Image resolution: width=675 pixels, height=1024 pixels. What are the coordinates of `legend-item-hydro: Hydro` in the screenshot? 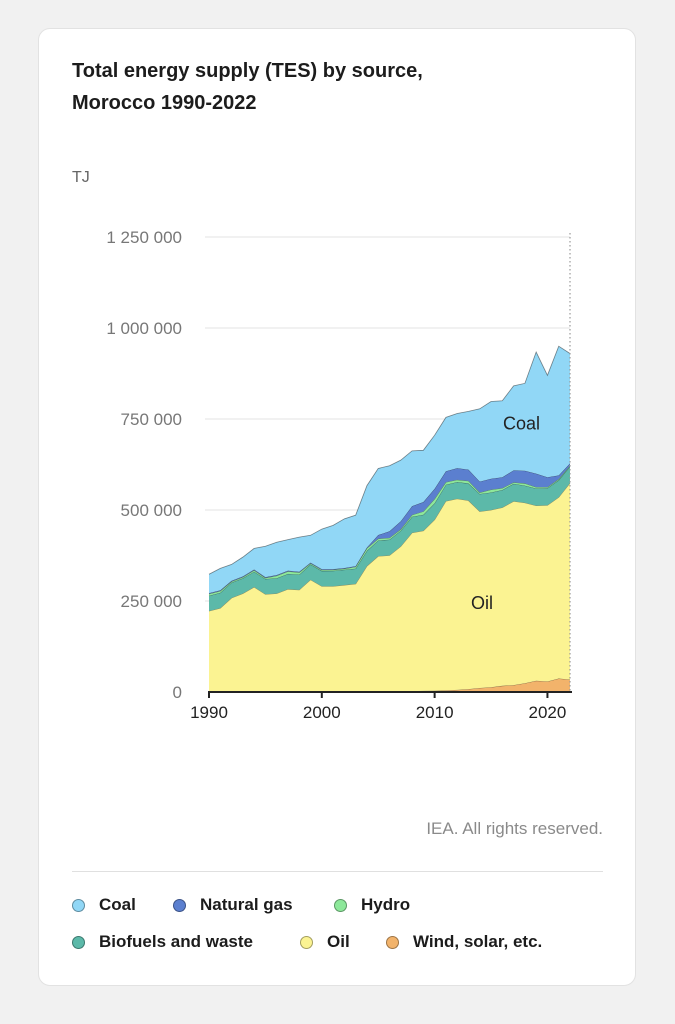 It's located at (372, 905).